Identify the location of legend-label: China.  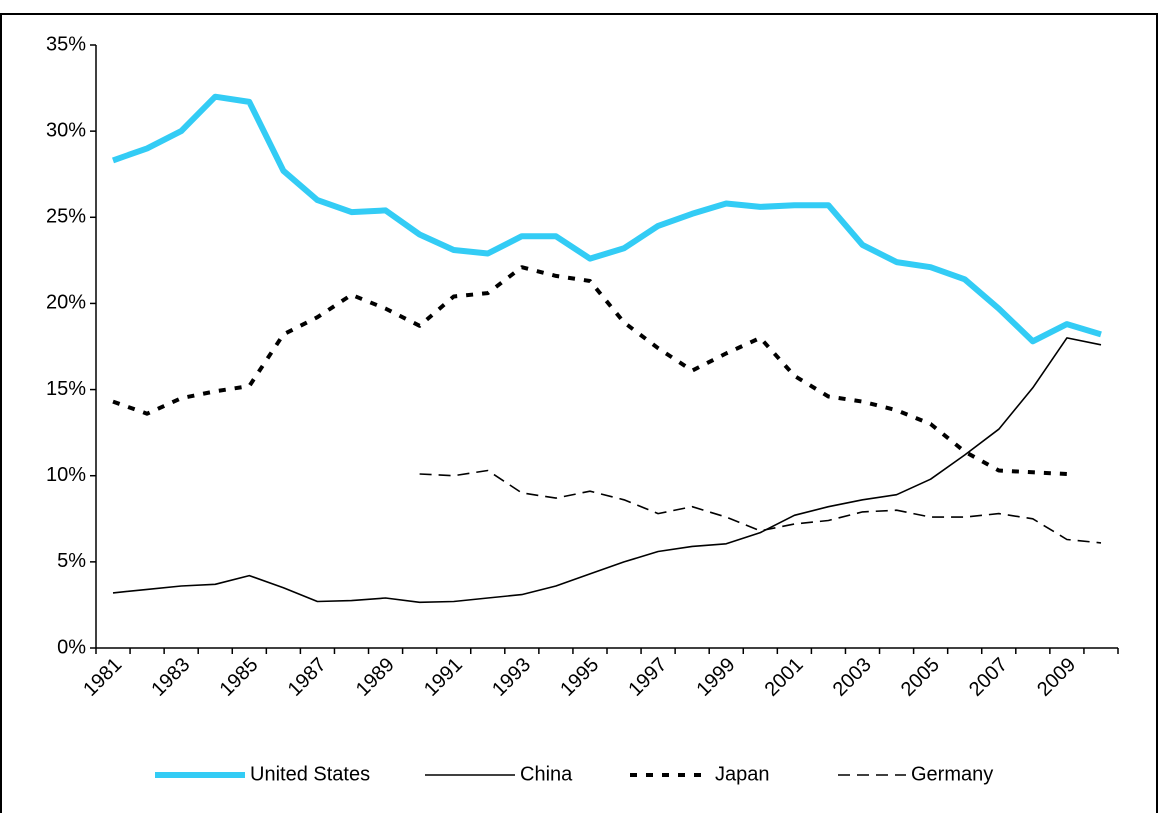
(546, 774).